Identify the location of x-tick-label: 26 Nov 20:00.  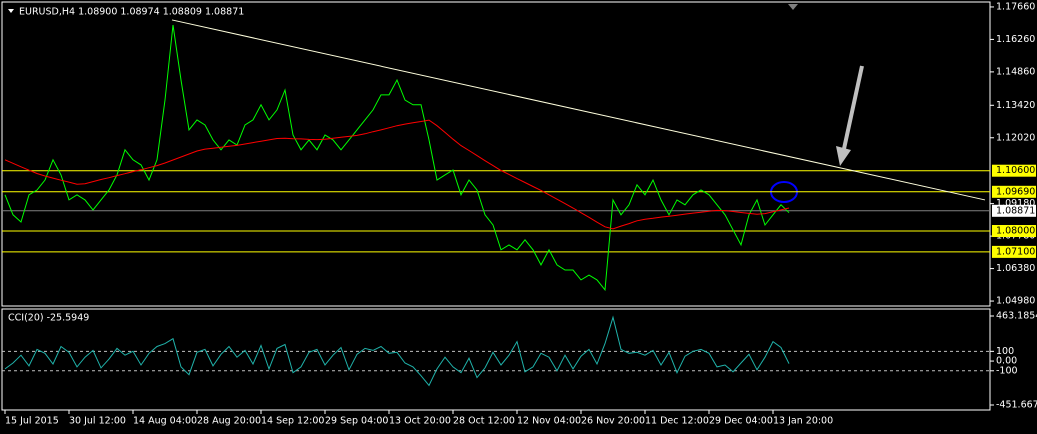
(613, 421).